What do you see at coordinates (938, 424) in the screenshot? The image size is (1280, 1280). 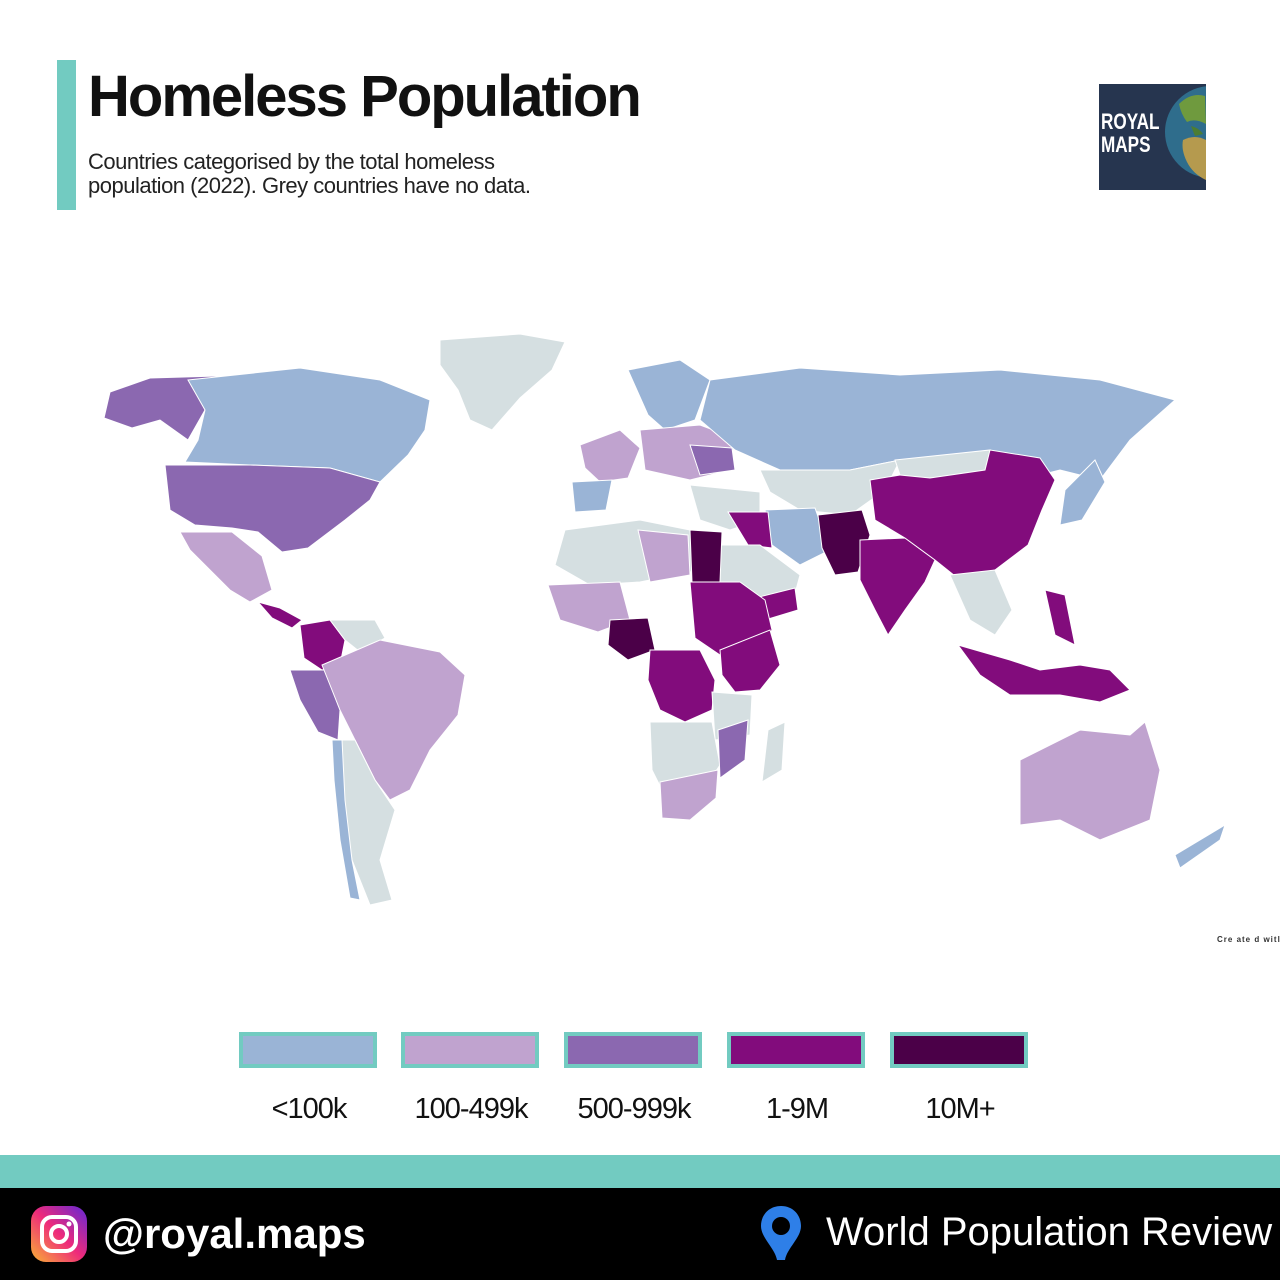 I see `region-russia` at bounding box center [938, 424].